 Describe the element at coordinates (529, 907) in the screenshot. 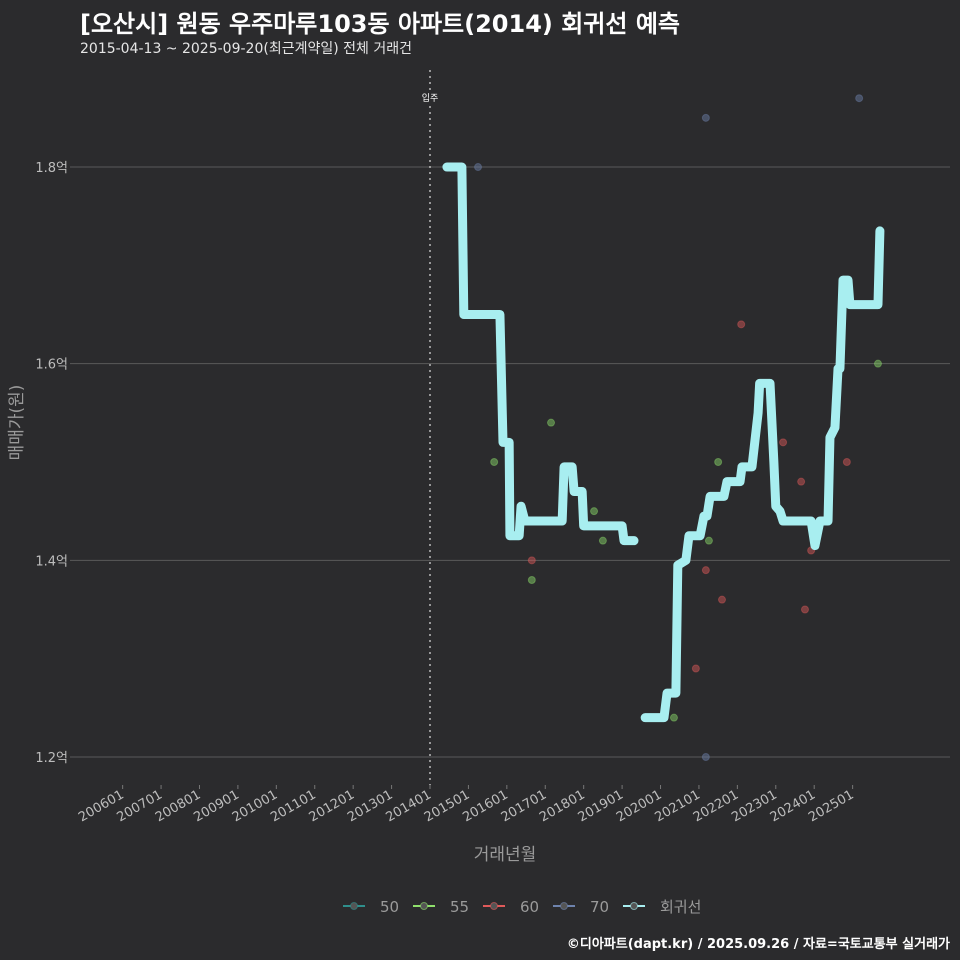

I see `legend-label: 60` at that location.